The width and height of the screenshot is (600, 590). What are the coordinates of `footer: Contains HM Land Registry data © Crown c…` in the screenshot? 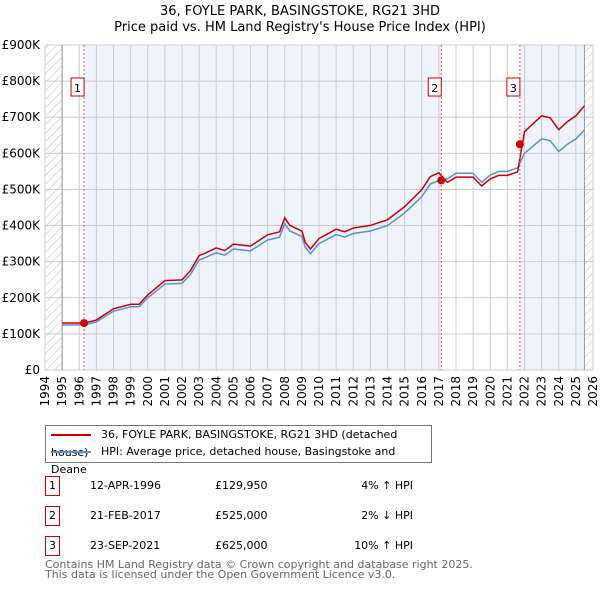 It's located at (259, 569).